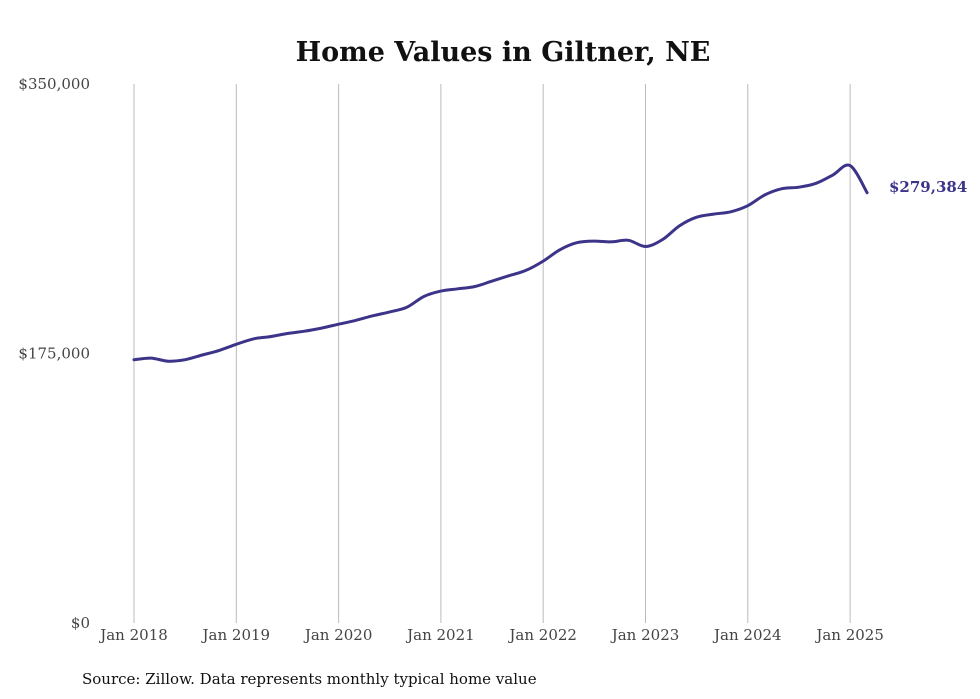 This screenshot has height=699, width=980. What do you see at coordinates (54, 84) in the screenshot?
I see `y-tick-label: $350,000` at bounding box center [54, 84].